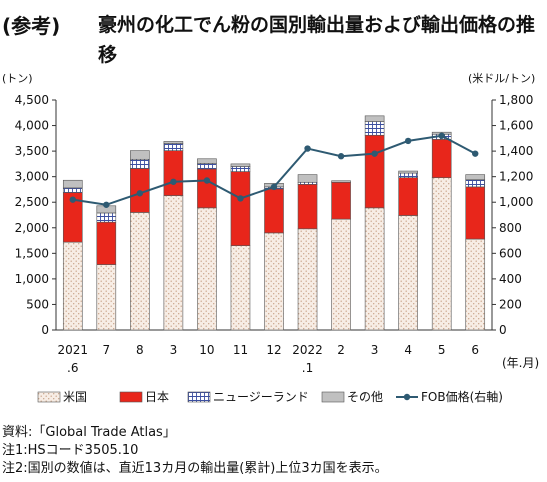 Image resolution: width=547 pixels, height=482 pixels. Describe the element at coordinates (516, 177) in the screenshot. I see `right-tick-label: 1,200` at that location.